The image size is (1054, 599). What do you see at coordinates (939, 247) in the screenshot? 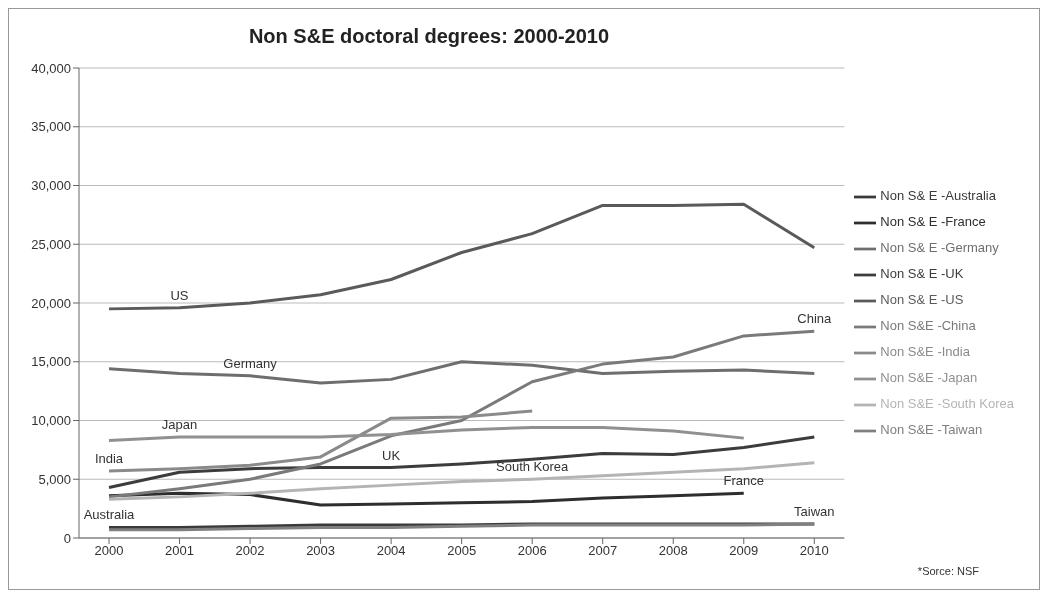
I see `legend-label: Non S& E -Germany` at bounding box center [939, 247].